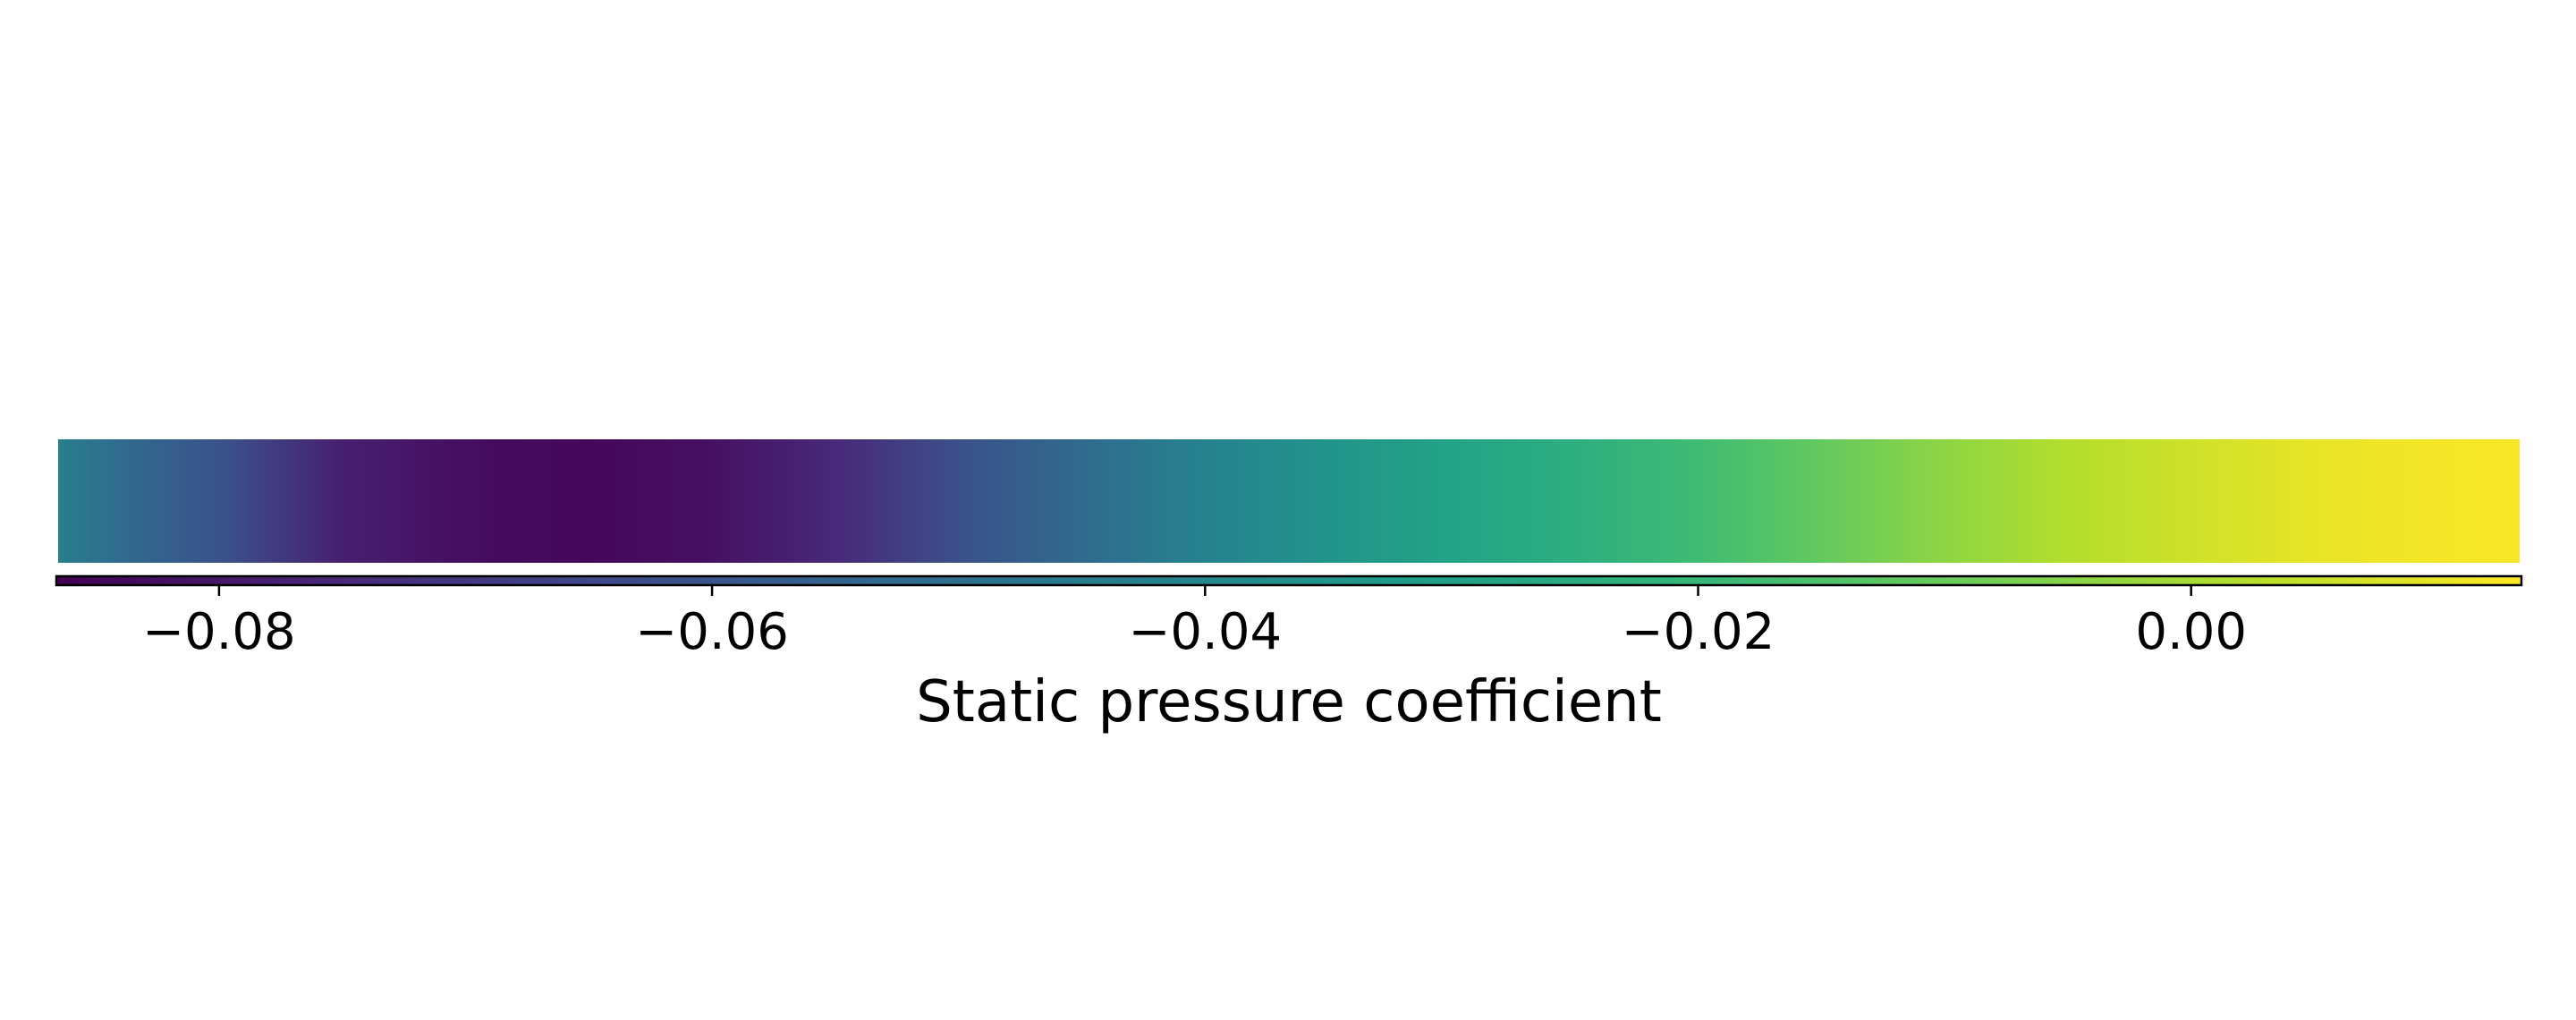 The image size is (2576, 1020). I want to click on colorbar-tick-label: 0.00, so click(2191, 632).